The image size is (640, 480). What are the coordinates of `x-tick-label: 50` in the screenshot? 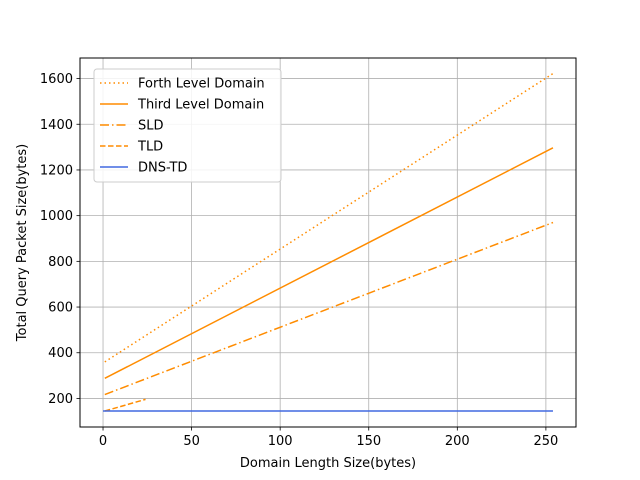 It's located at (191, 441).